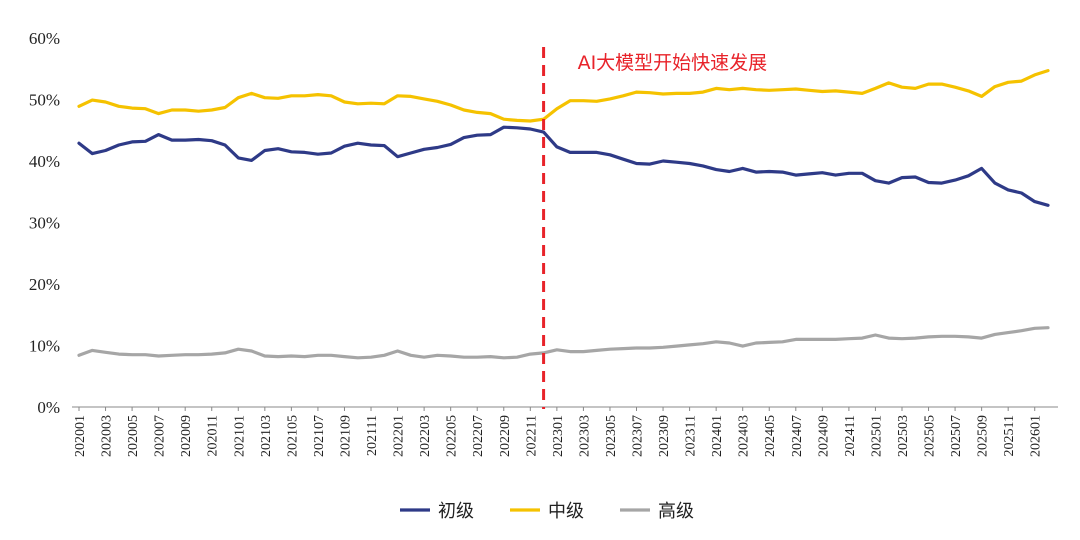 The image size is (1080, 540). Describe the element at coordinates (399, 436) in the screenshot. I see `x-tick-label: 202201` at that location.